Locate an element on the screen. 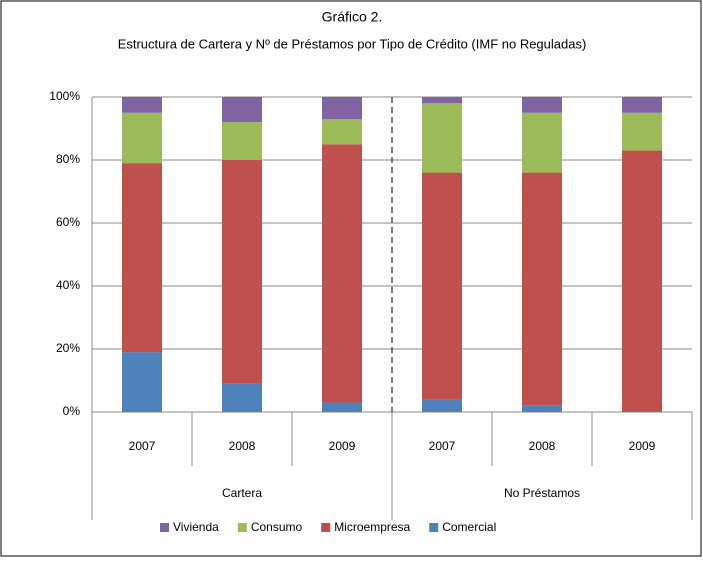  y-tick-label: 100% is located at coordinates (64, 96).